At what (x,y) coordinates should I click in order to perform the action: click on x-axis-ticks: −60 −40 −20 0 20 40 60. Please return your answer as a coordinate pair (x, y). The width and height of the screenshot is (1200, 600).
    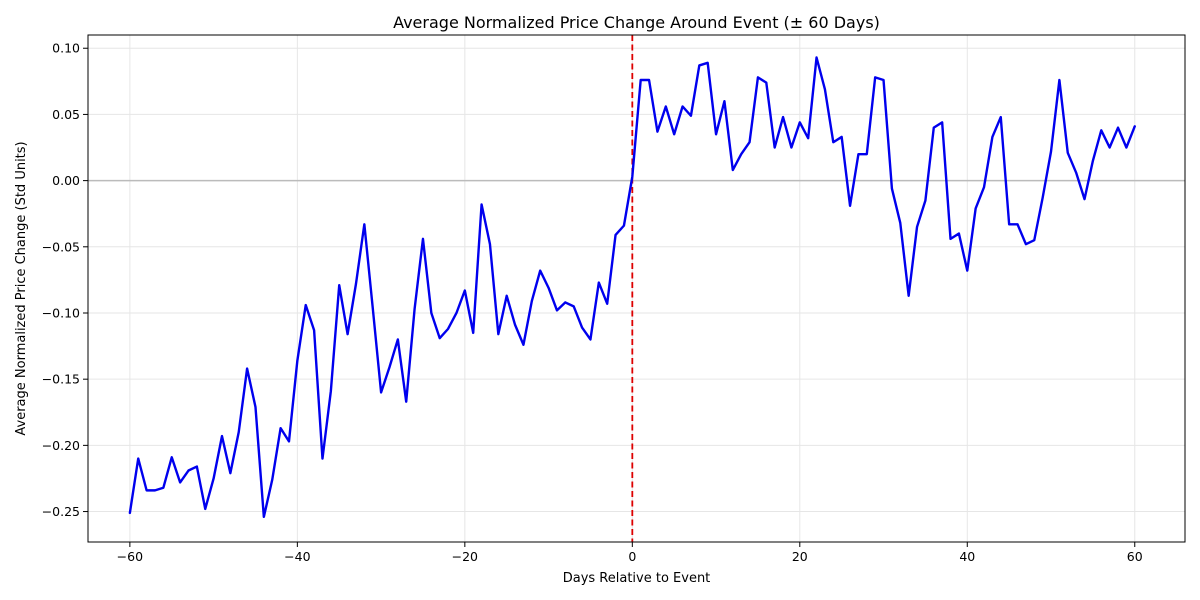
    Looking at the image, I should click on (630, 553).